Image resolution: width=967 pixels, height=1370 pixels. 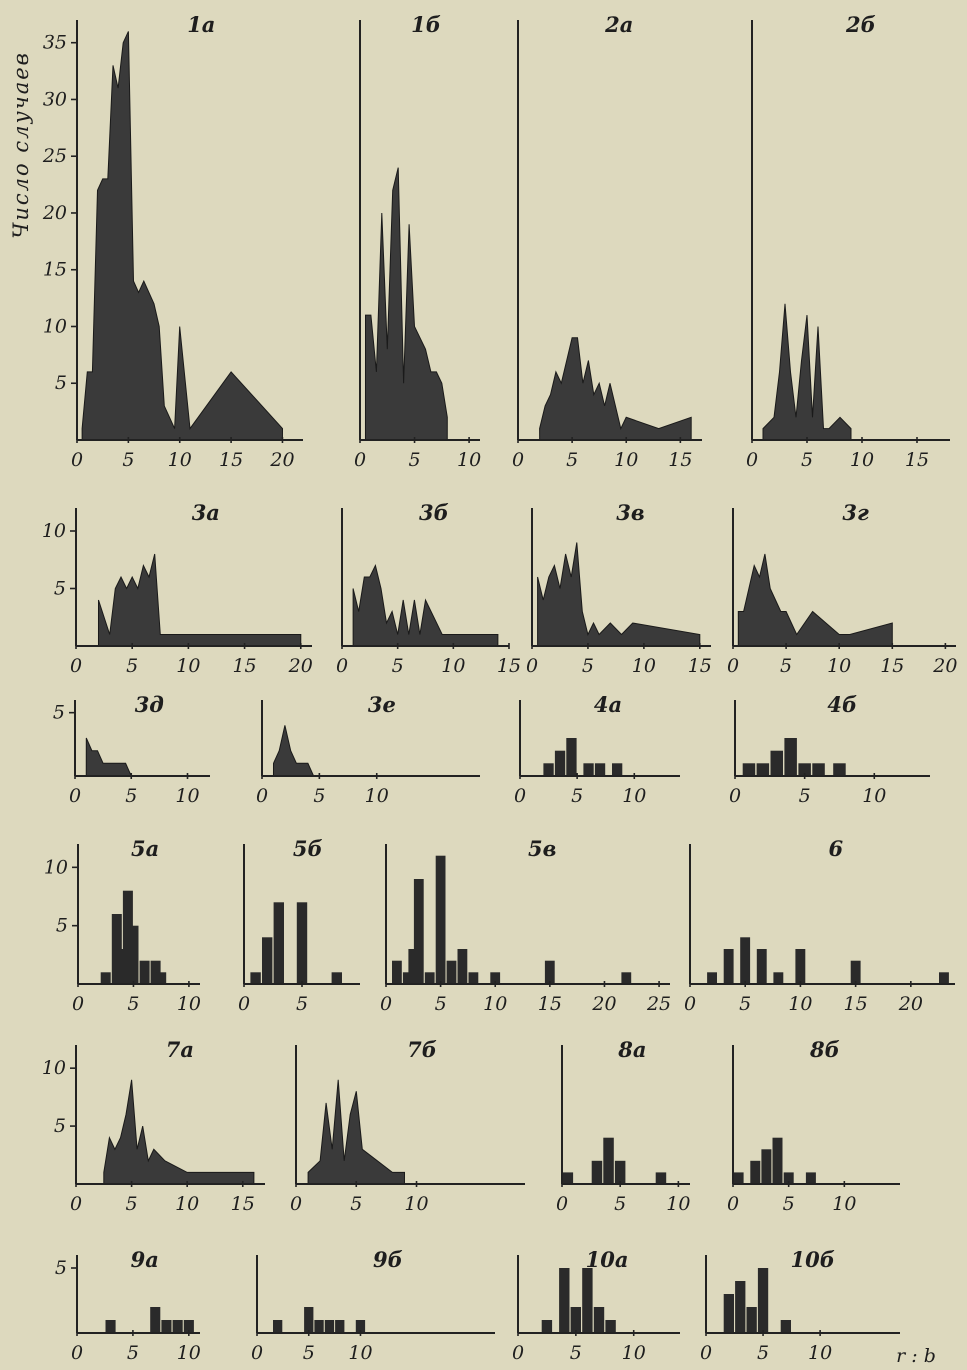 I want to click on panel-18: 0 5 10 7б, so click(x=407, y=1126).